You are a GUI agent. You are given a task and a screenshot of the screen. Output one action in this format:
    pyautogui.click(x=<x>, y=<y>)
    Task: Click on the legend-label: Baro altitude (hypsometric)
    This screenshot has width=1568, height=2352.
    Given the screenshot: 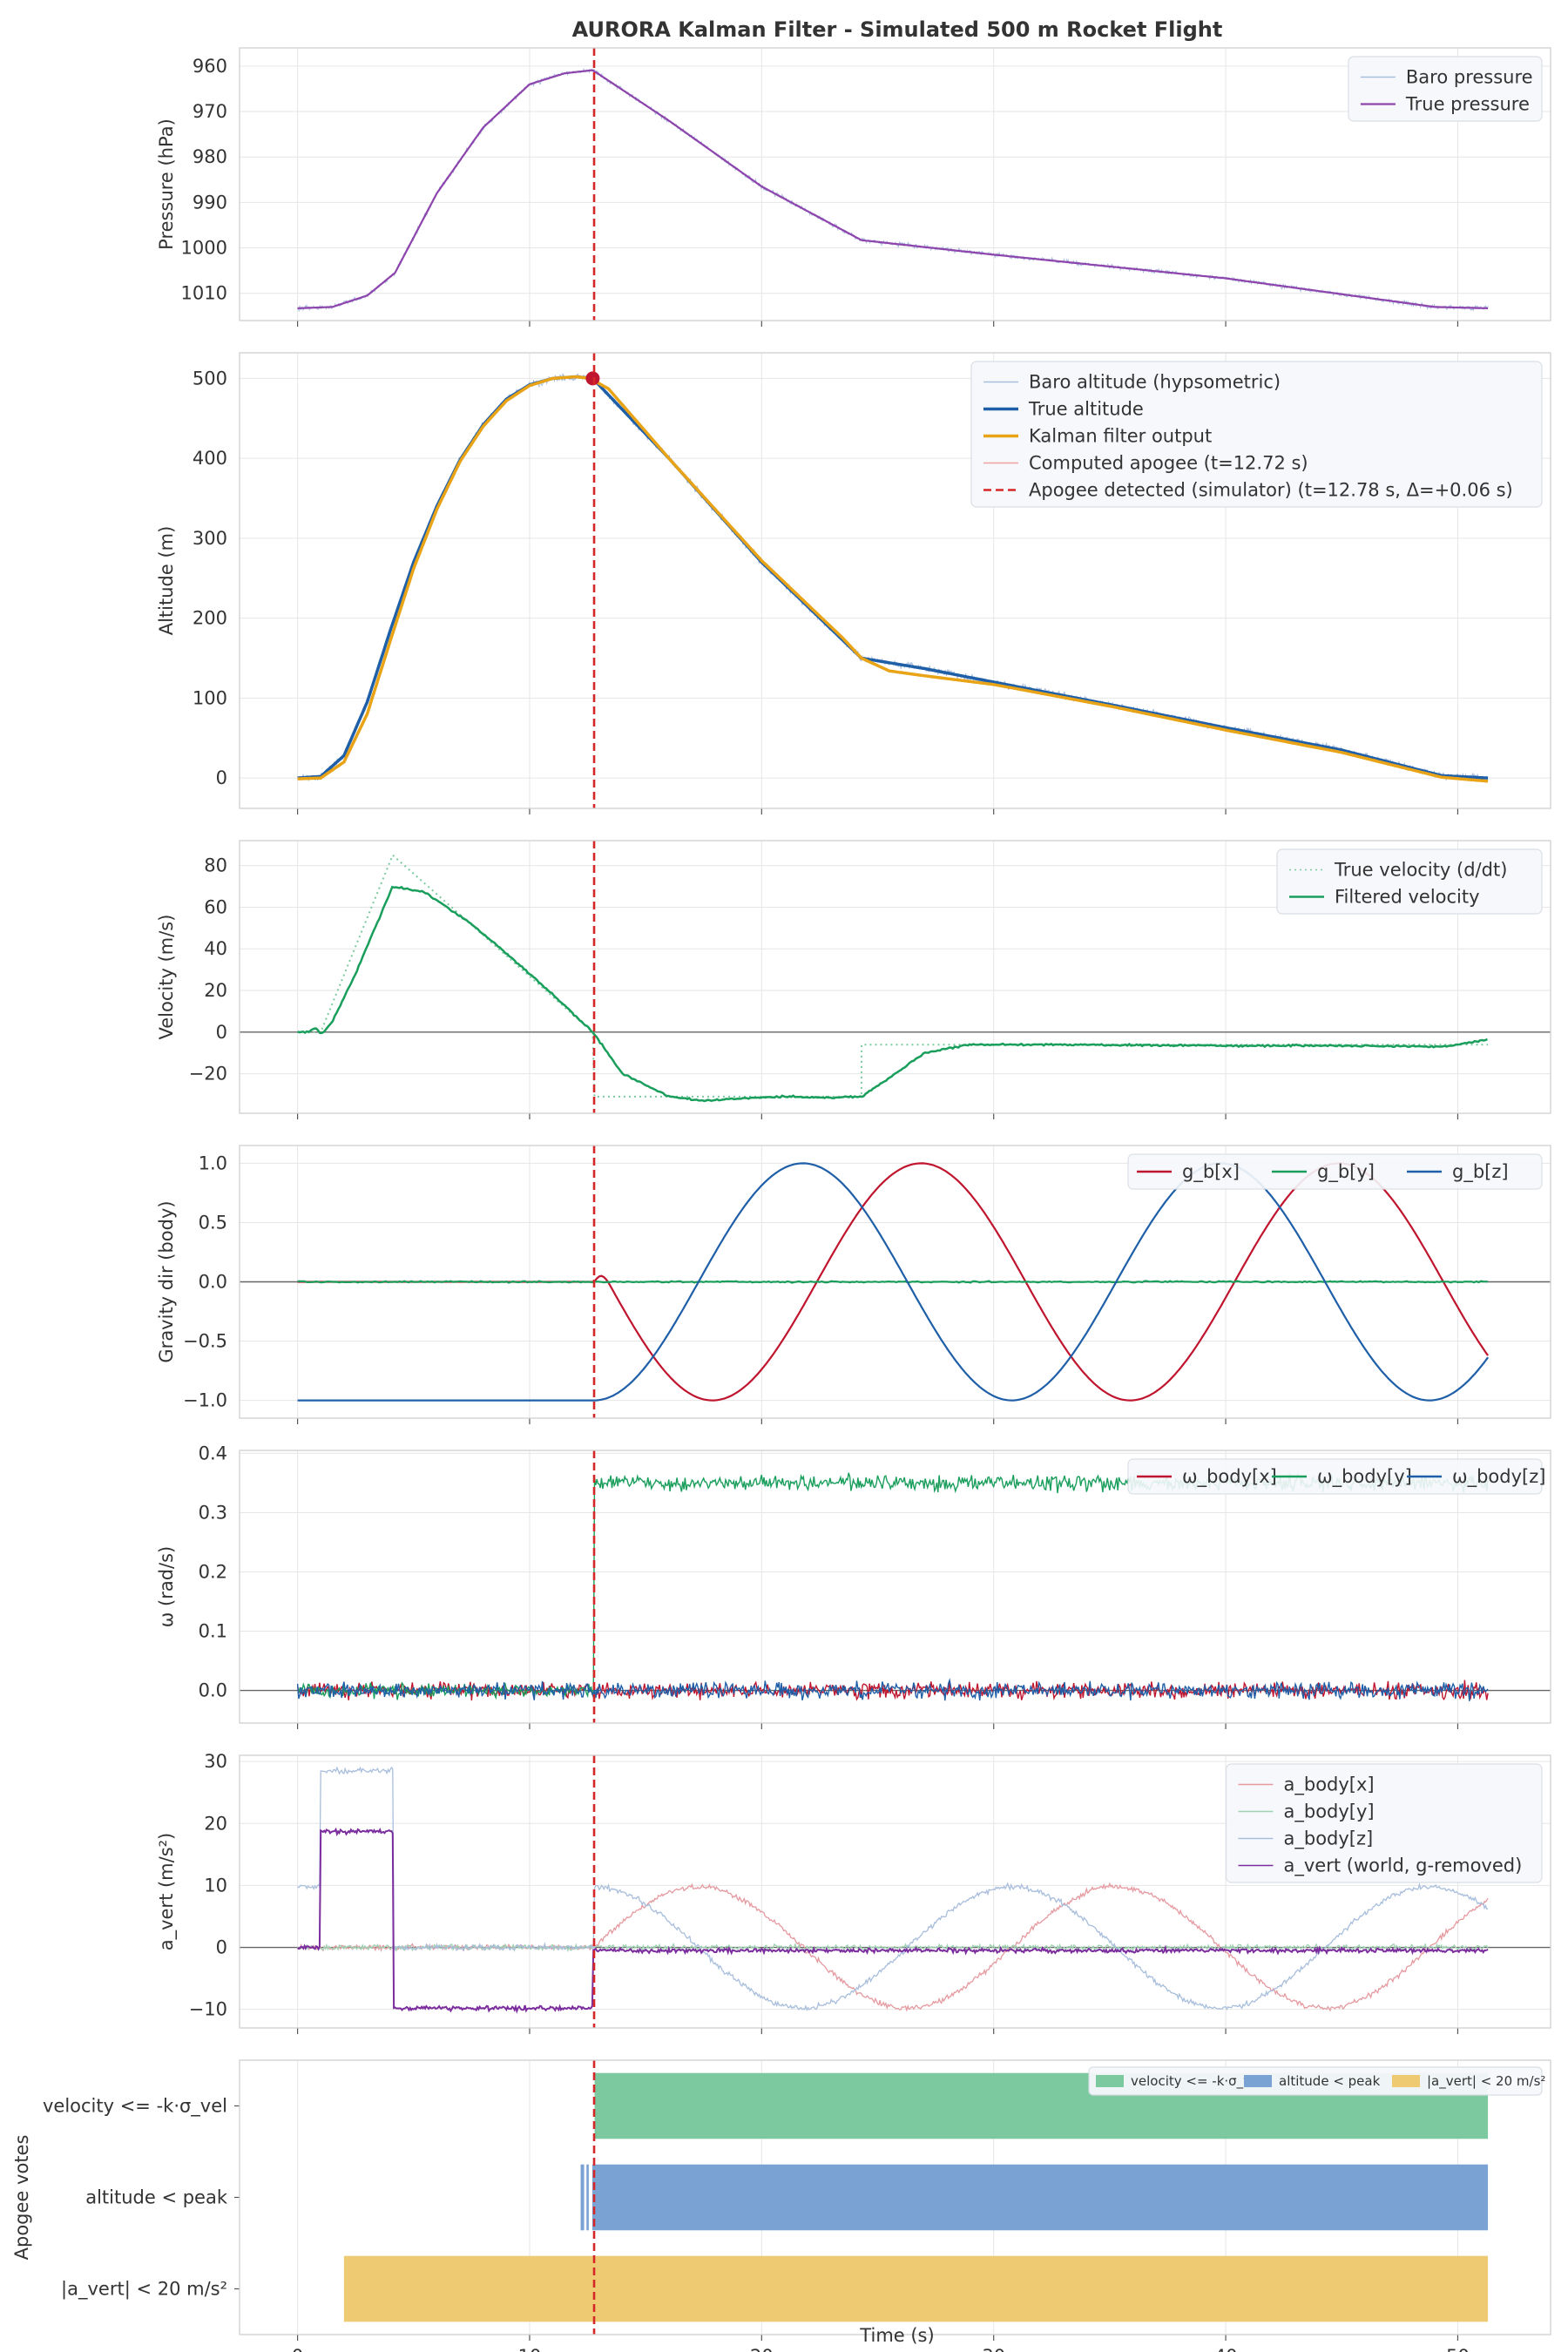 What is the action you would take?
    pyautogui.click(x=1155, y=383)
    